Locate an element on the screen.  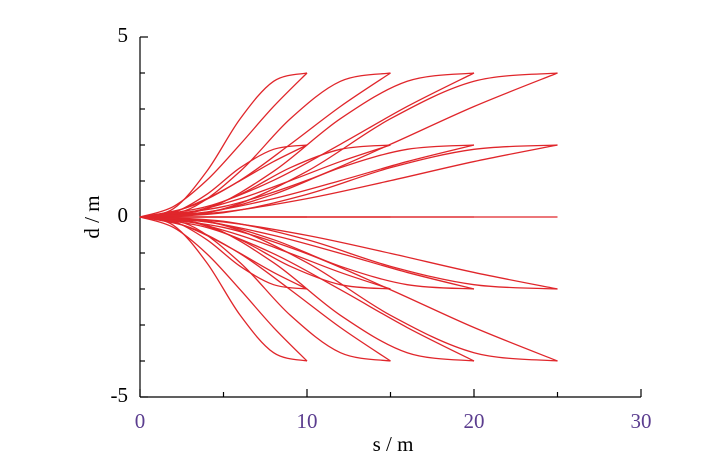
x-tick-label: 0 is located at coordinates (140, 421).